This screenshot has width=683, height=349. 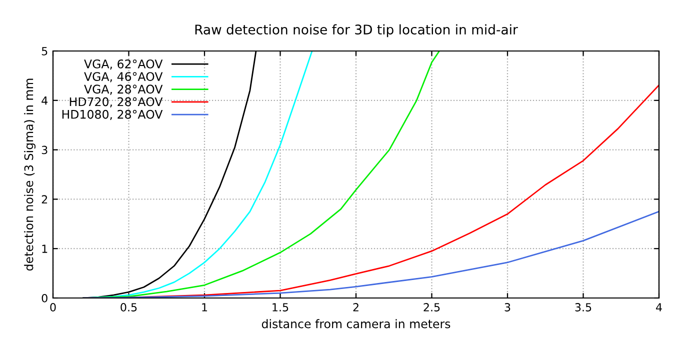 I want to click on x-tick-label: 1.5, so click(x=280, y=307).